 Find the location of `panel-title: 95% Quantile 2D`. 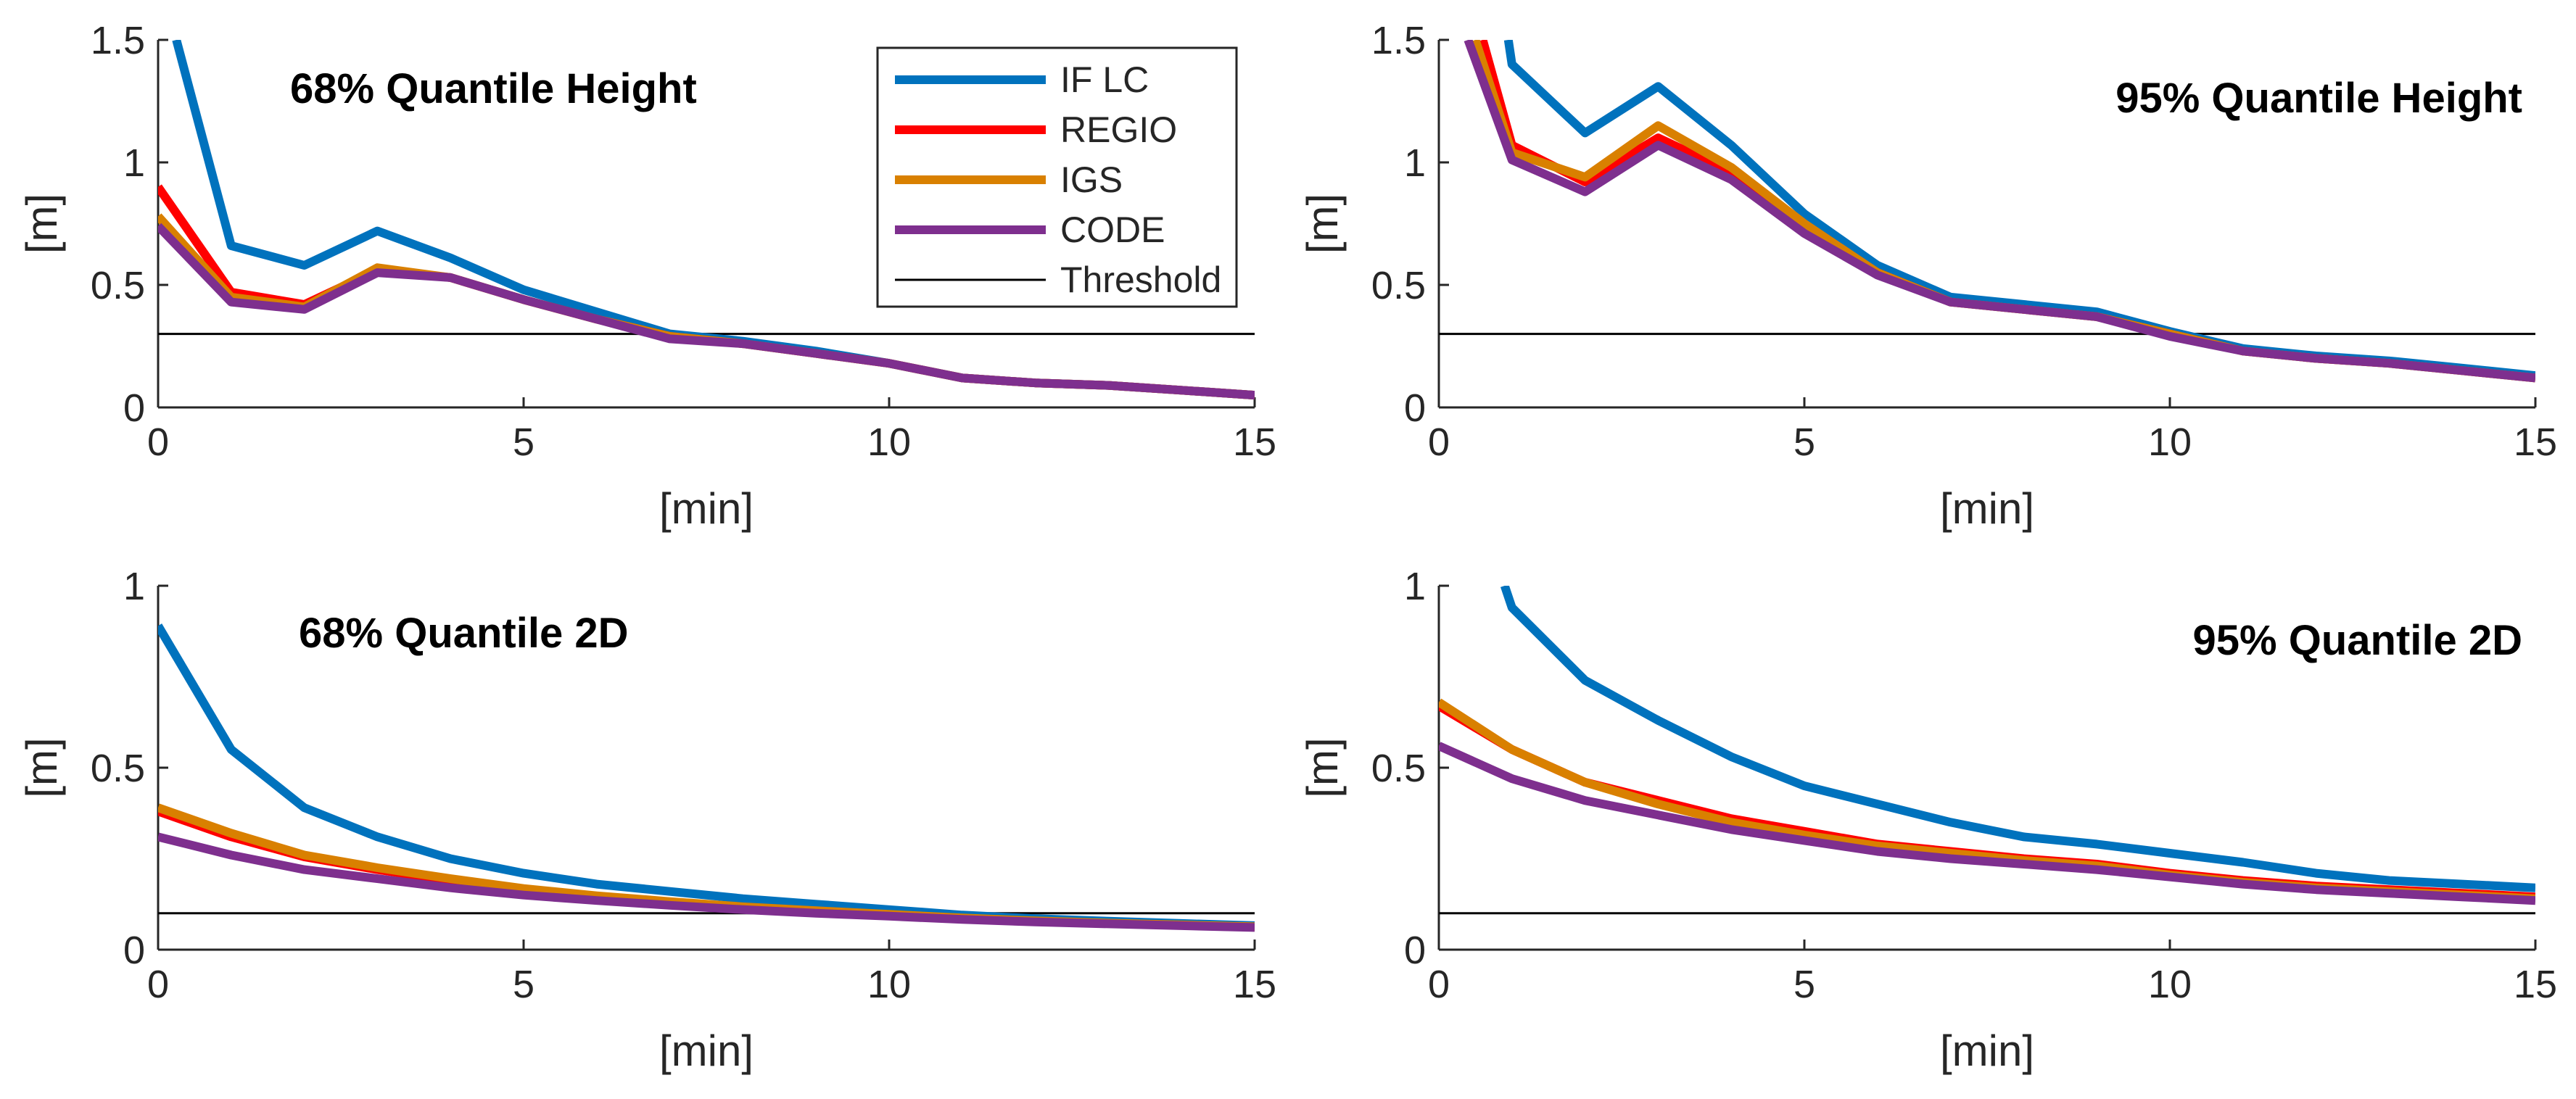

panel-title: 95% Quantile 2D is located at coordinates (2357, 640).